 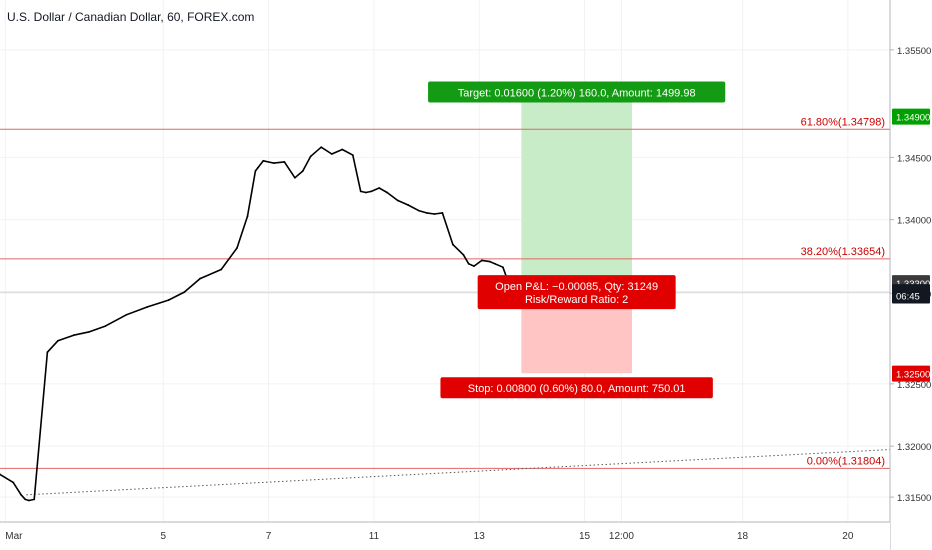 What do you see at coordinates (576, 192) in the screenshot?
I see `profit-zone` at bounding box center [576, 192].